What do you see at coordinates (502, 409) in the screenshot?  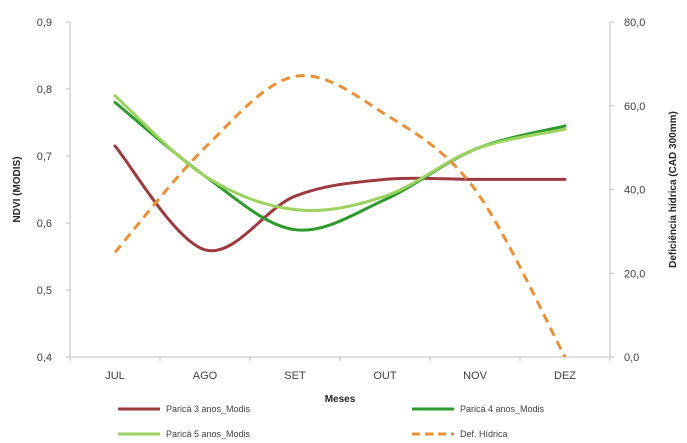 I see `legend-label-2: Paricá 4 anos_Modis` at bounding box center [502, 409].